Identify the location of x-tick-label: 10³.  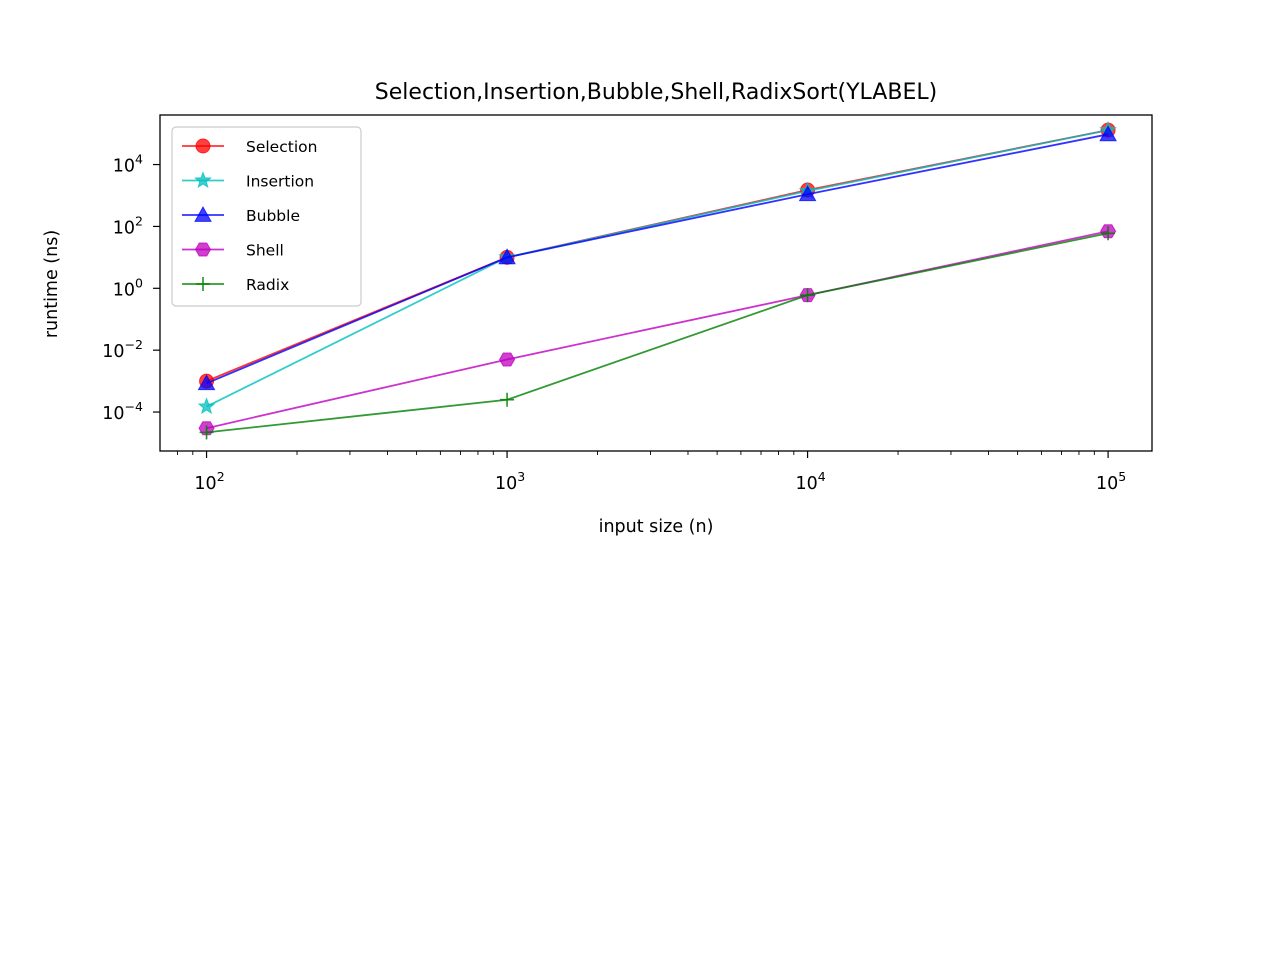
(510, 481).